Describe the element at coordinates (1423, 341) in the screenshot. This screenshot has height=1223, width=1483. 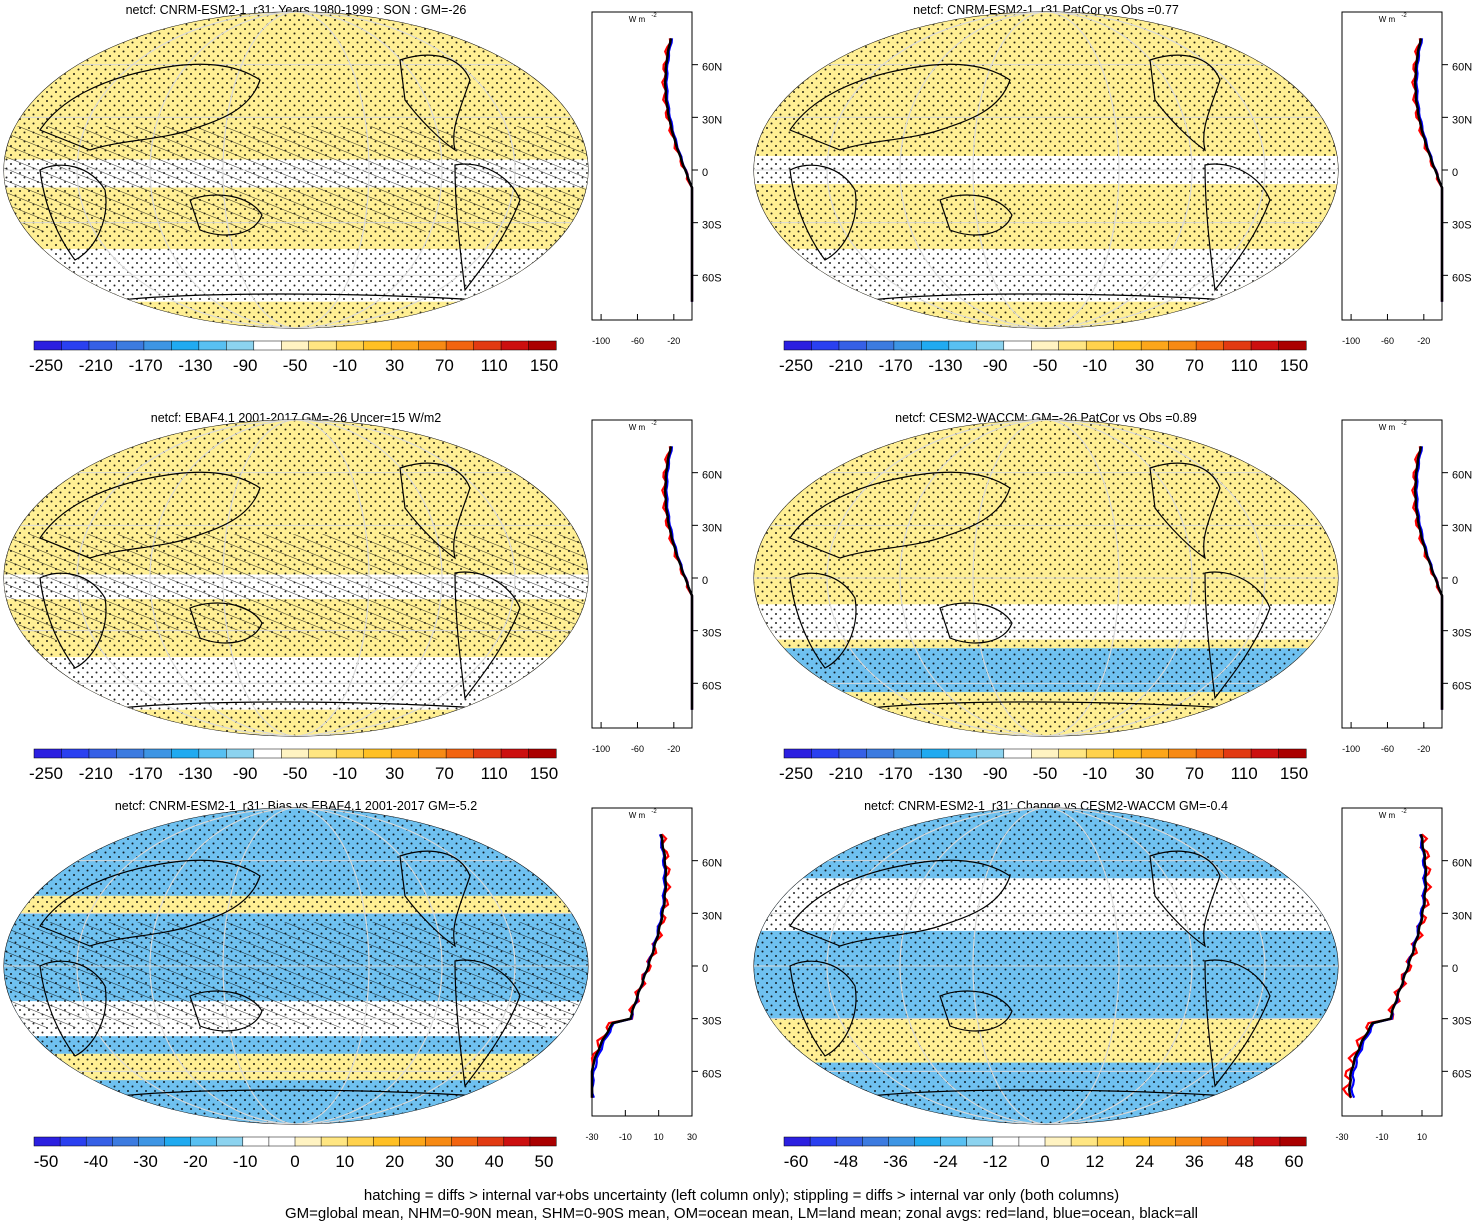
I see `zonal-tick-label: -20` at that location.